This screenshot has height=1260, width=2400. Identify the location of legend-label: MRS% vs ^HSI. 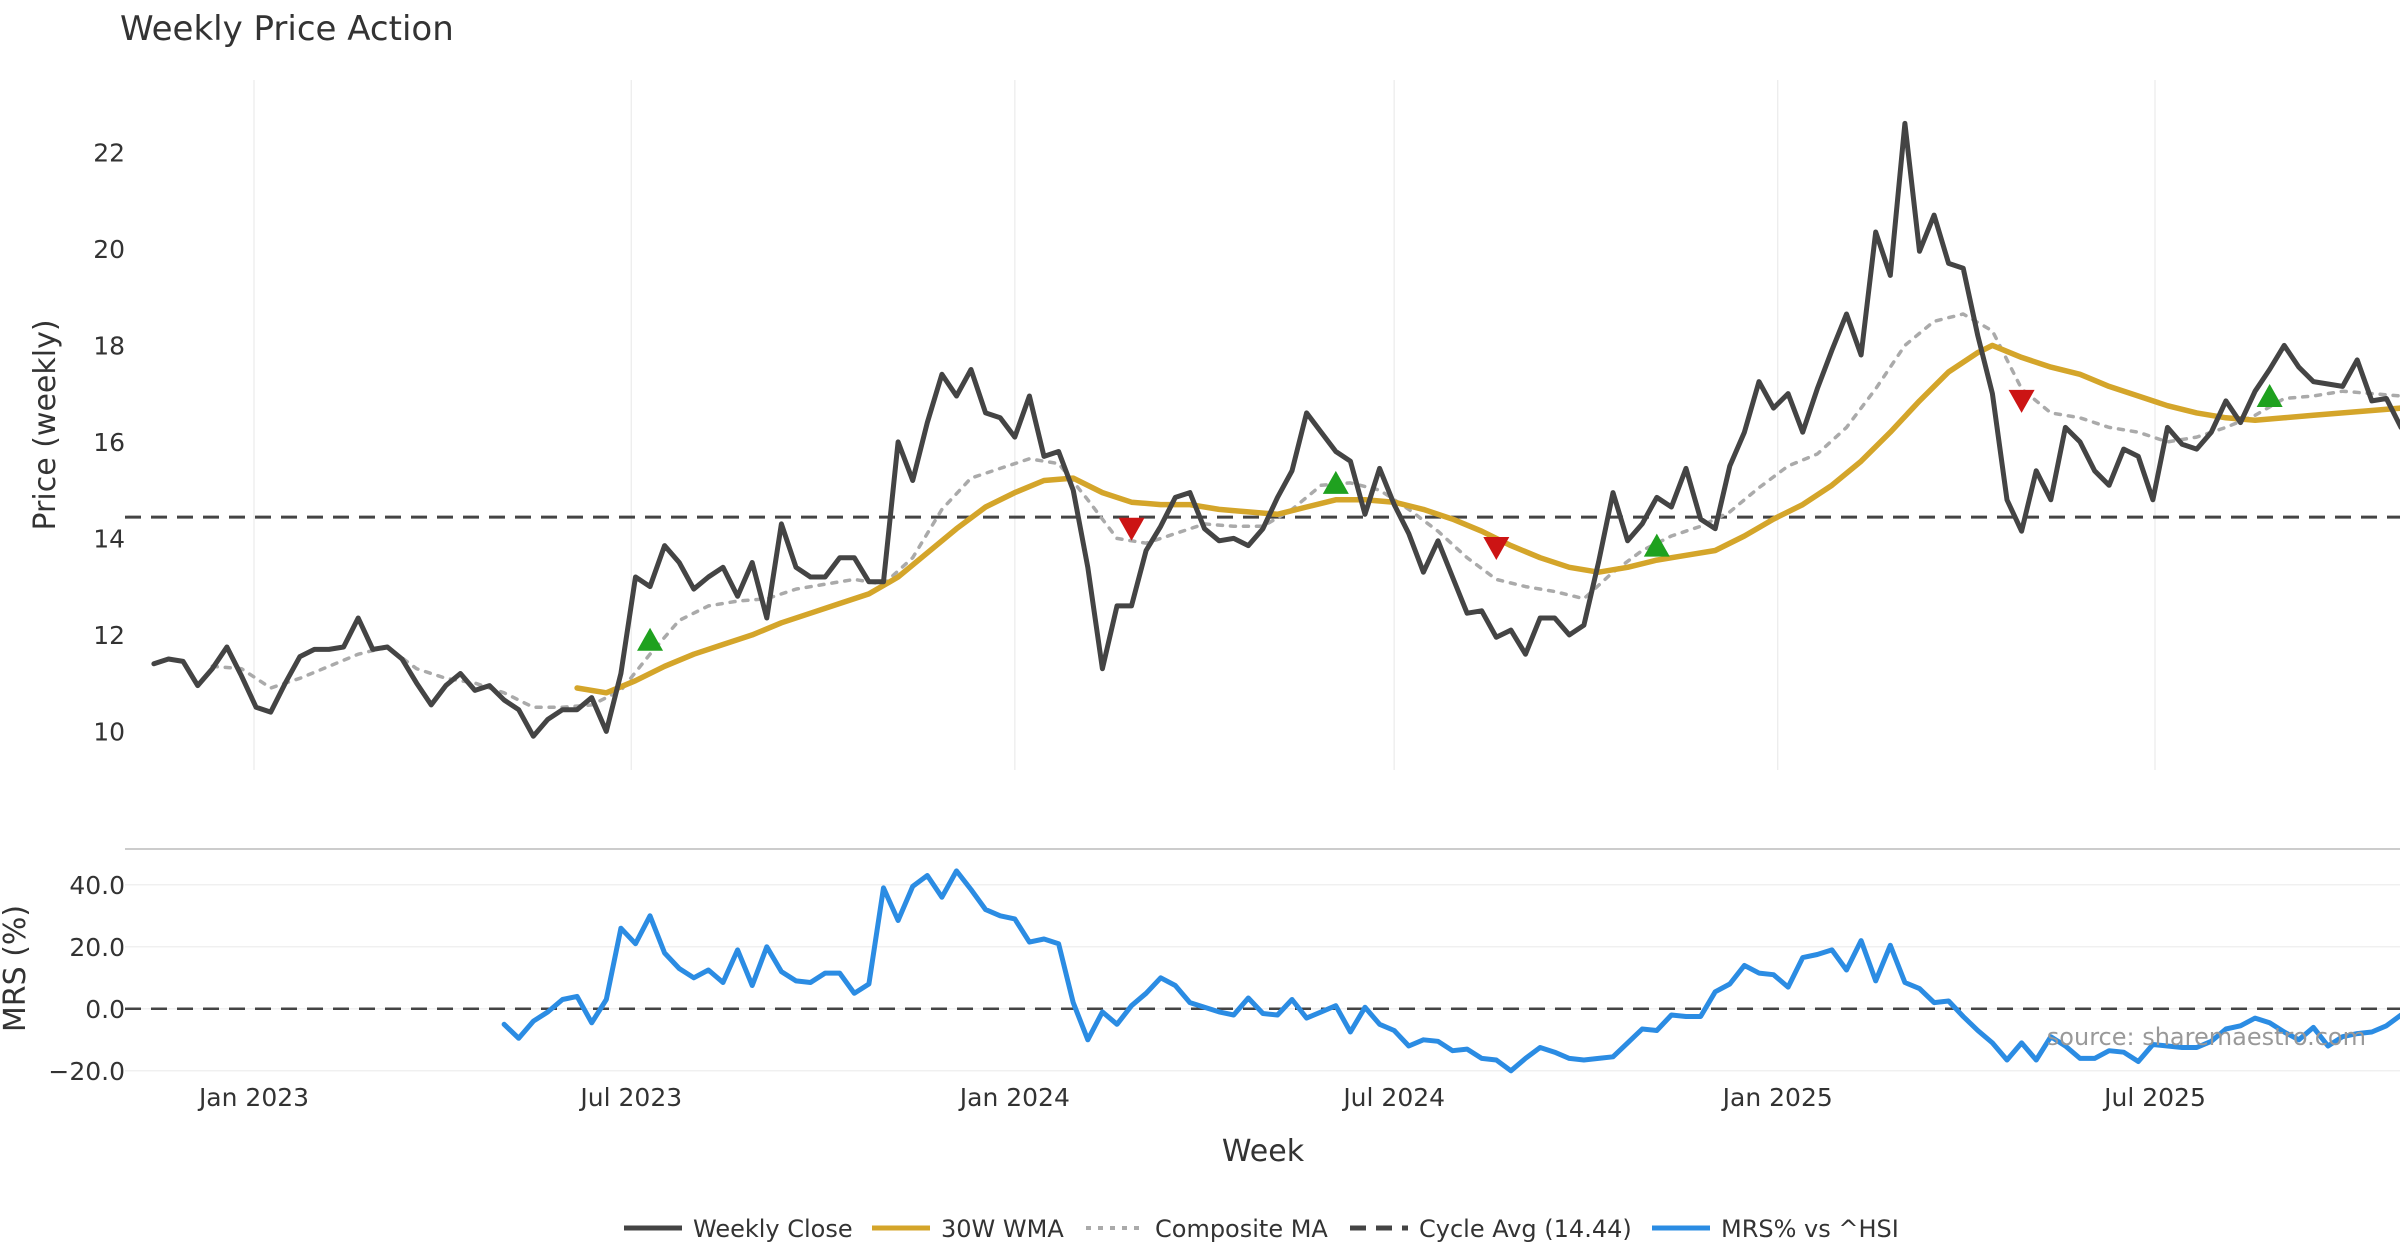
(1810, 1229).